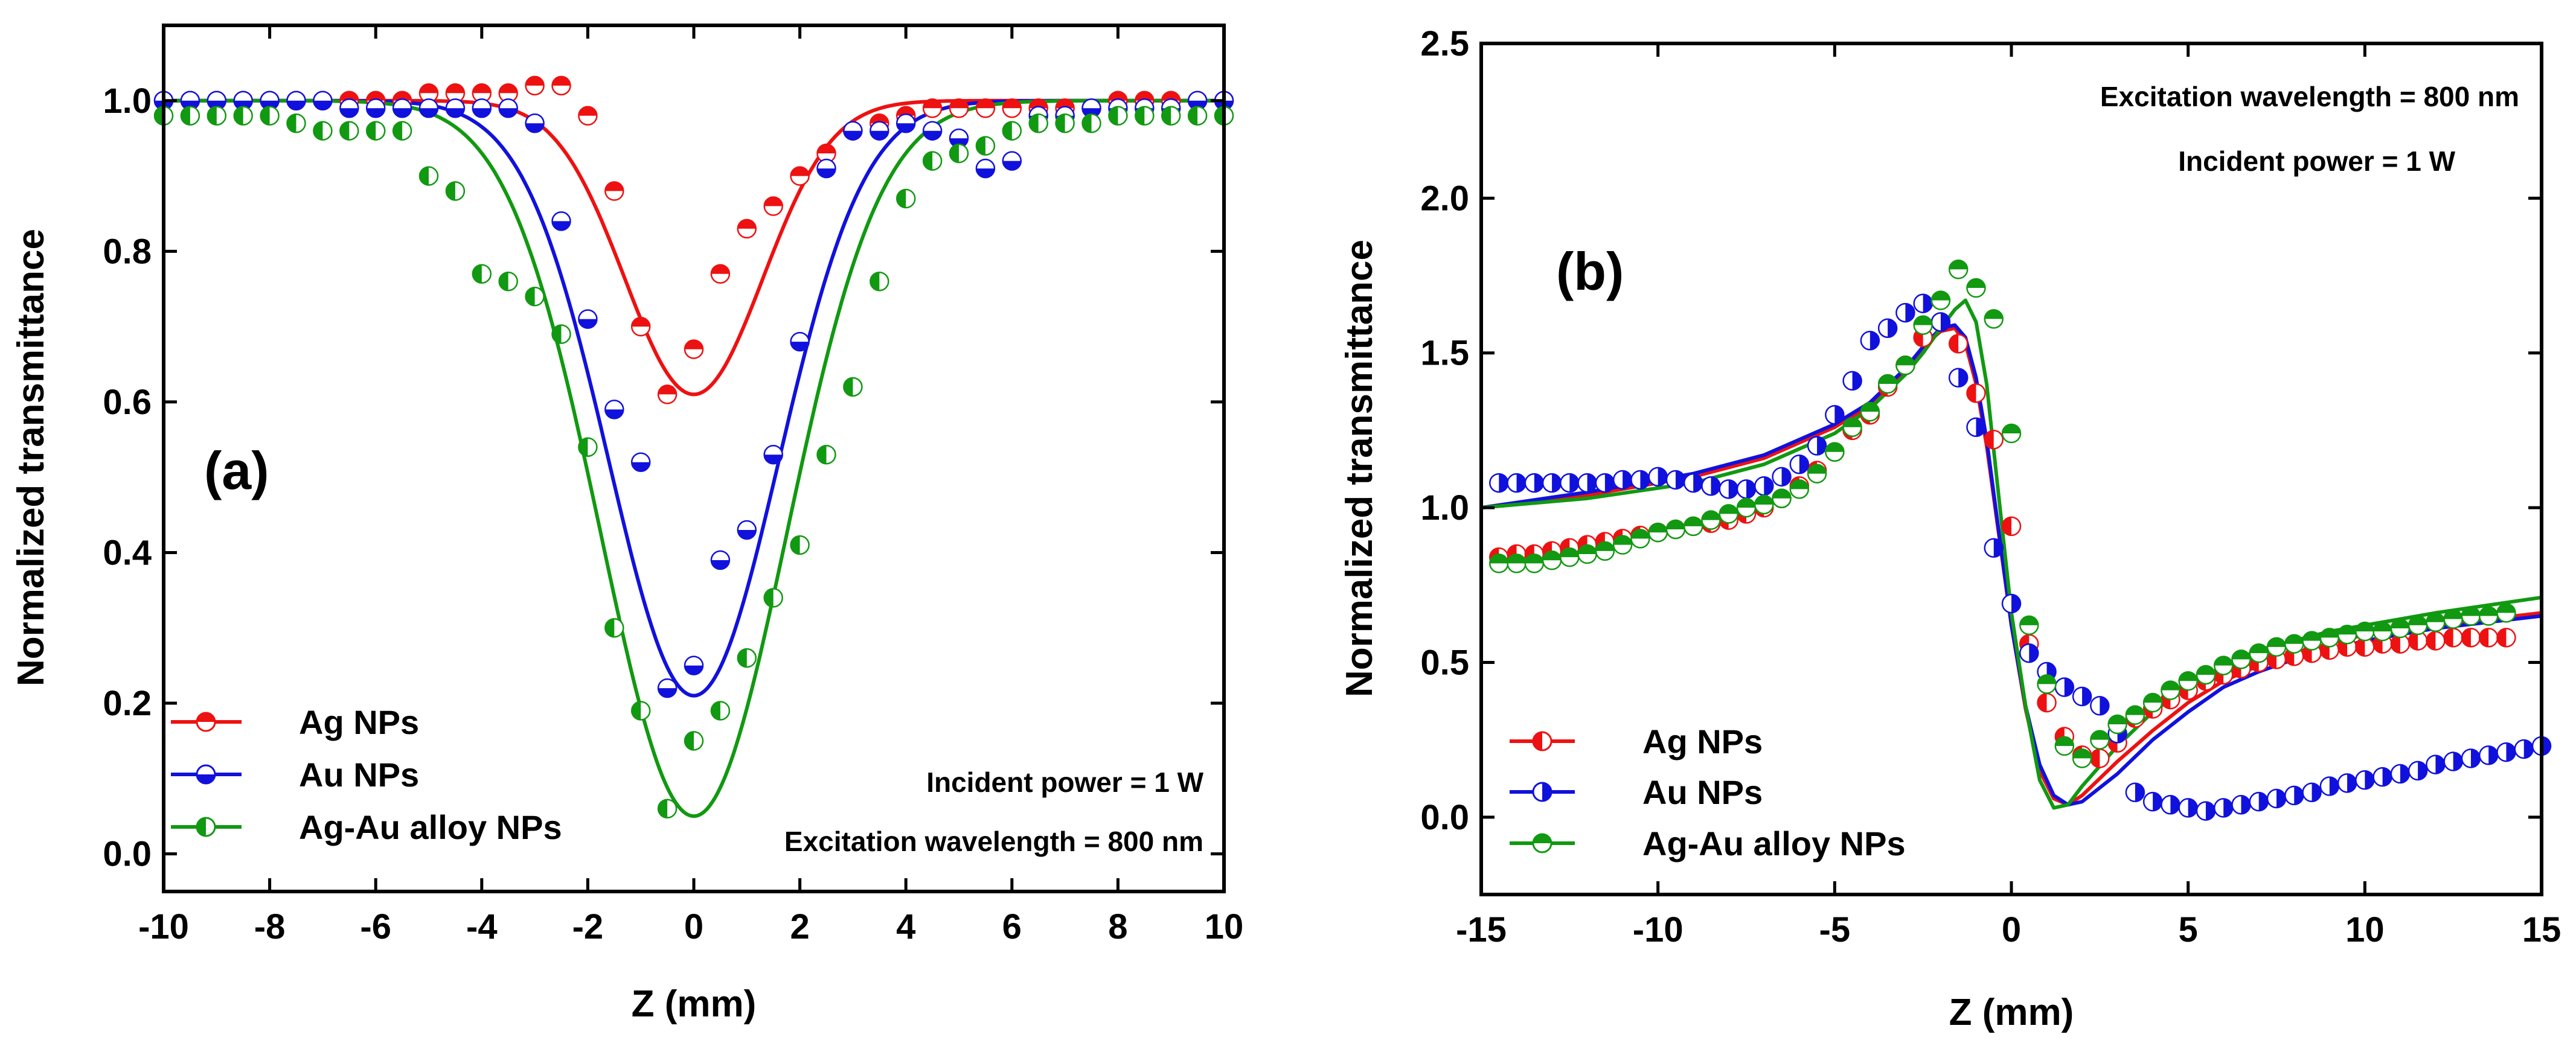 This screenshot has height=1043, width=2576. What do you see at coordinates (993, 841) in the screenshot?
I see `annotation-wavelength-a: Excitation wavelength = 800 nm` at bounding box center [993, 841].